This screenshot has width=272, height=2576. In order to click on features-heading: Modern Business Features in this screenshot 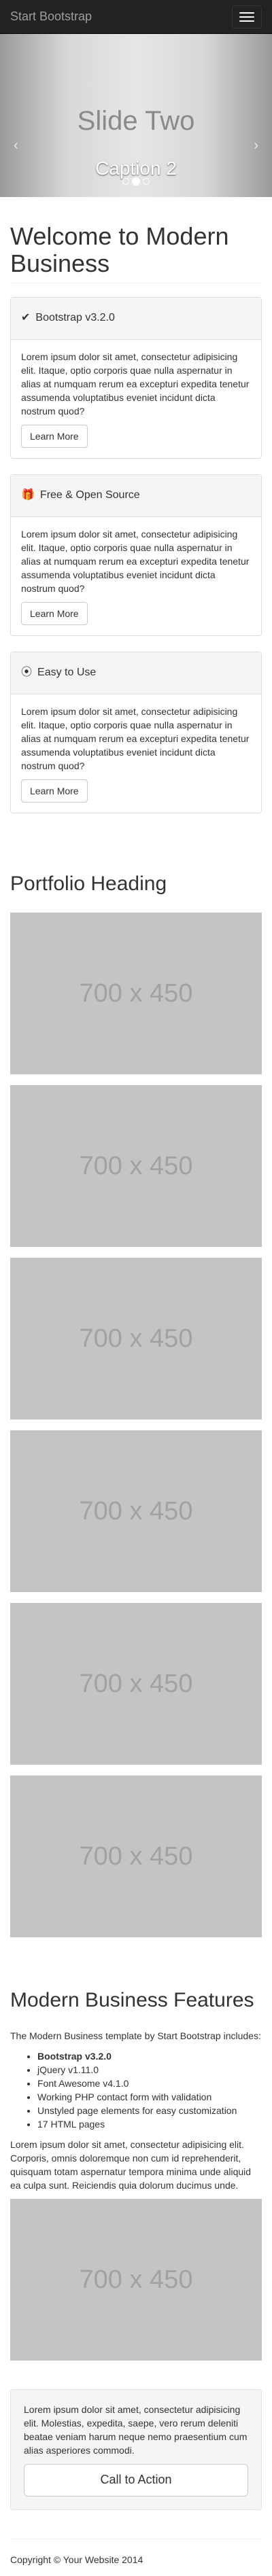, I will do `click(132, 2000)`.